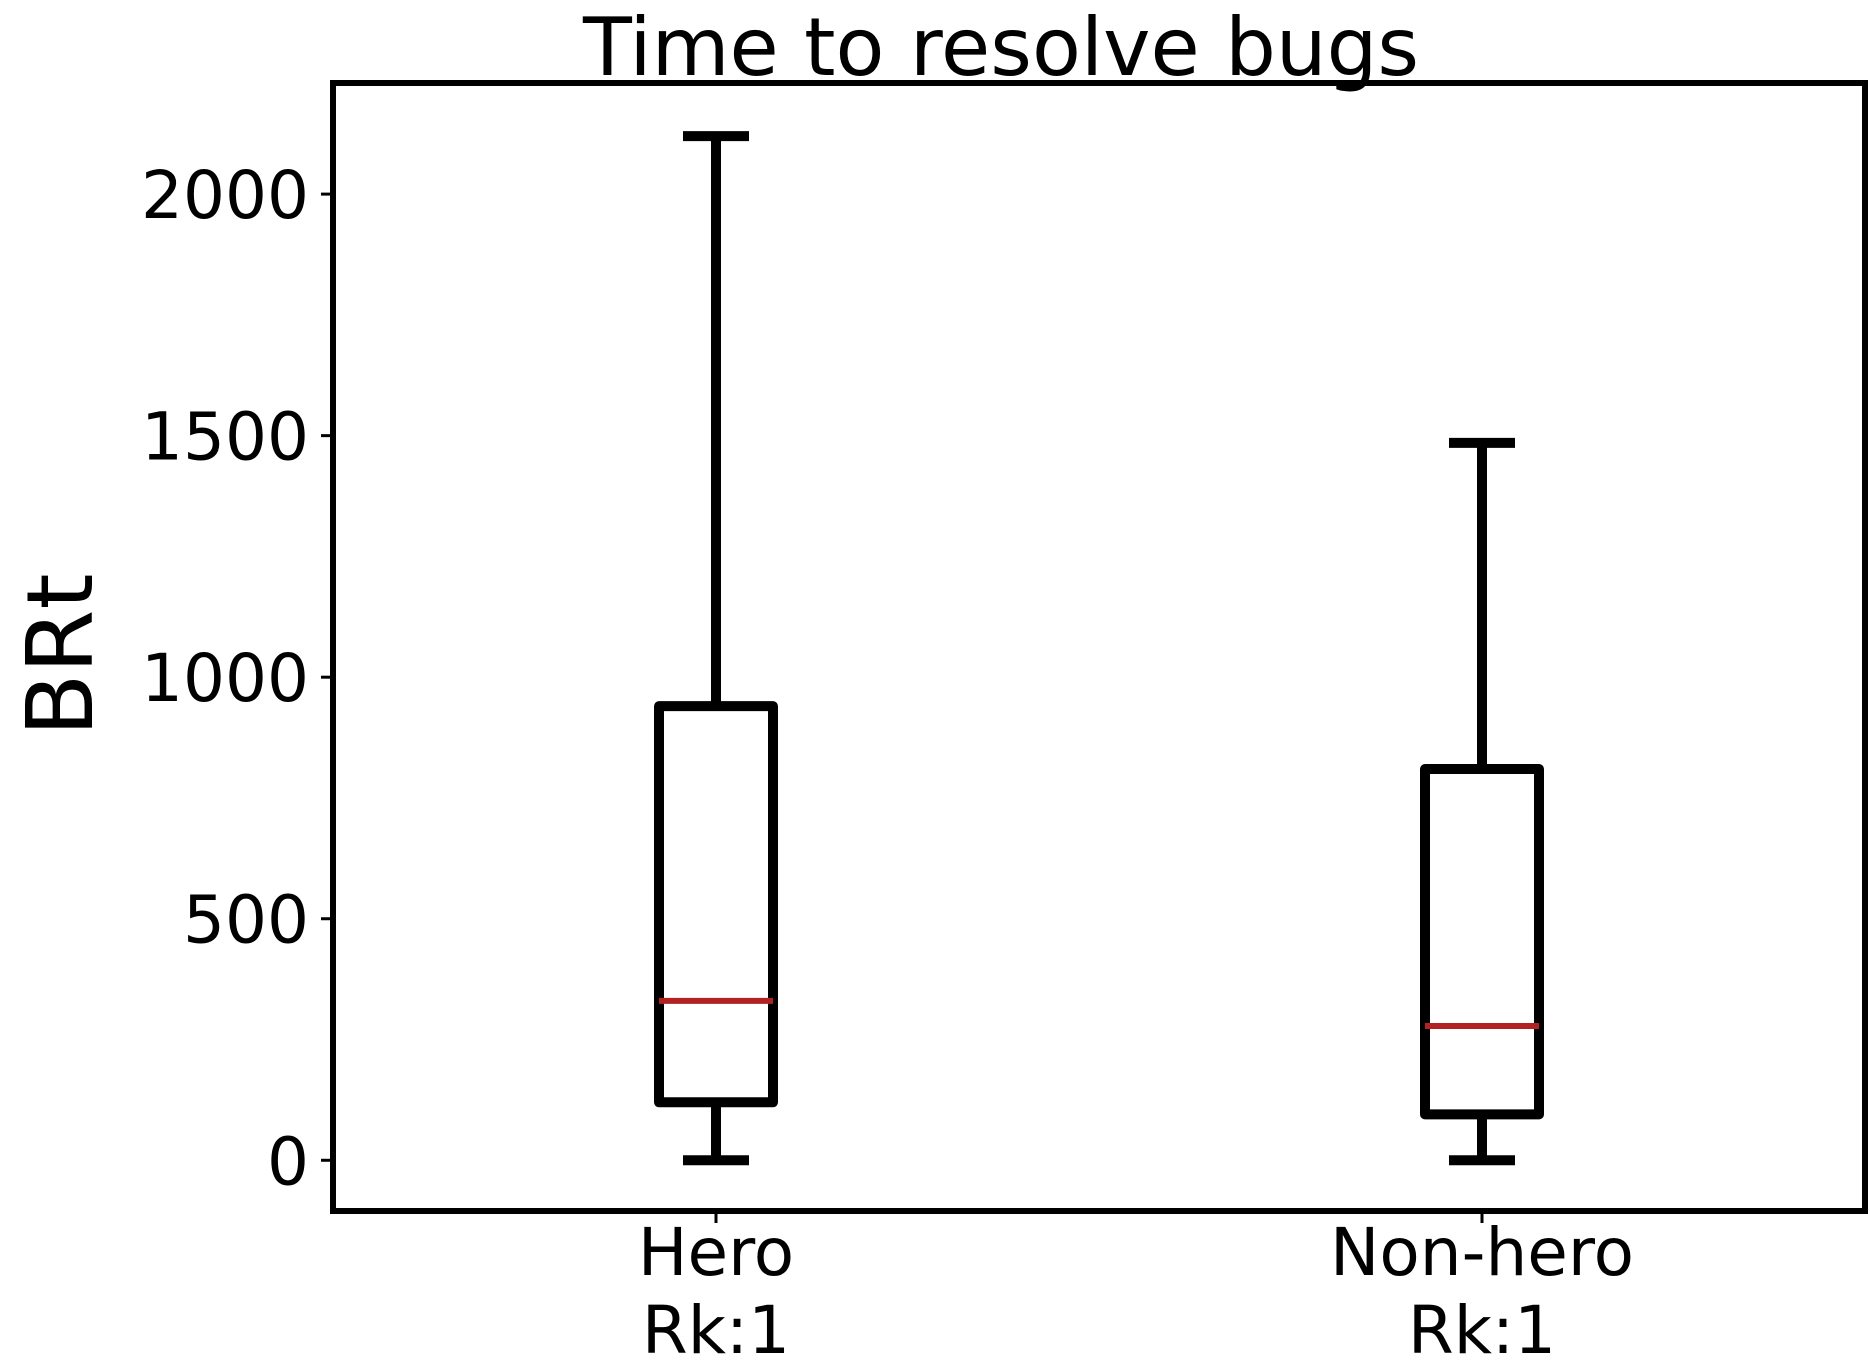  I want to click on y-tick-label: 2000, so click(225, 195).